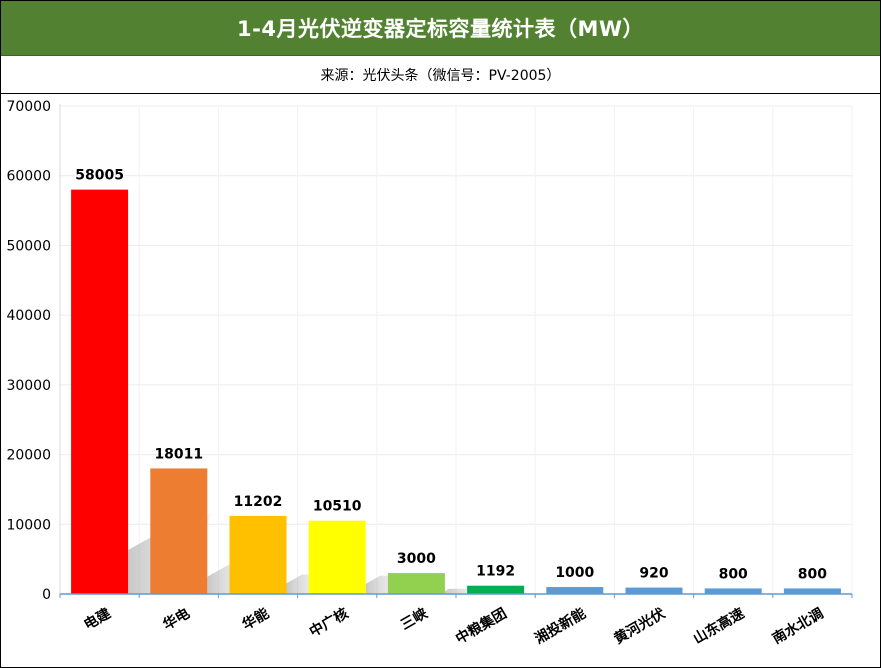  What do you see at coordinates (28, 107) in the screenshot?
I see `y-tick-label: 70000` at bounding box center [28, 107].